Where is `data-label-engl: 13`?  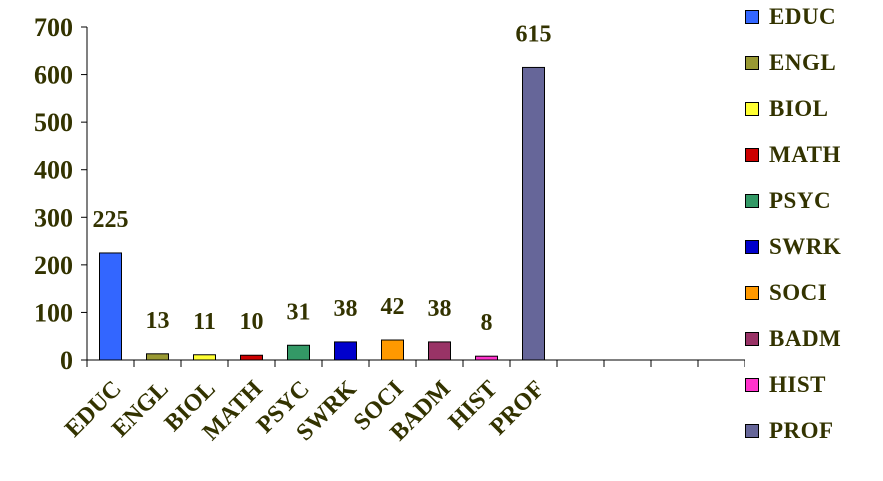
data-label-engl: 13 is located at coordinates (158, 321).